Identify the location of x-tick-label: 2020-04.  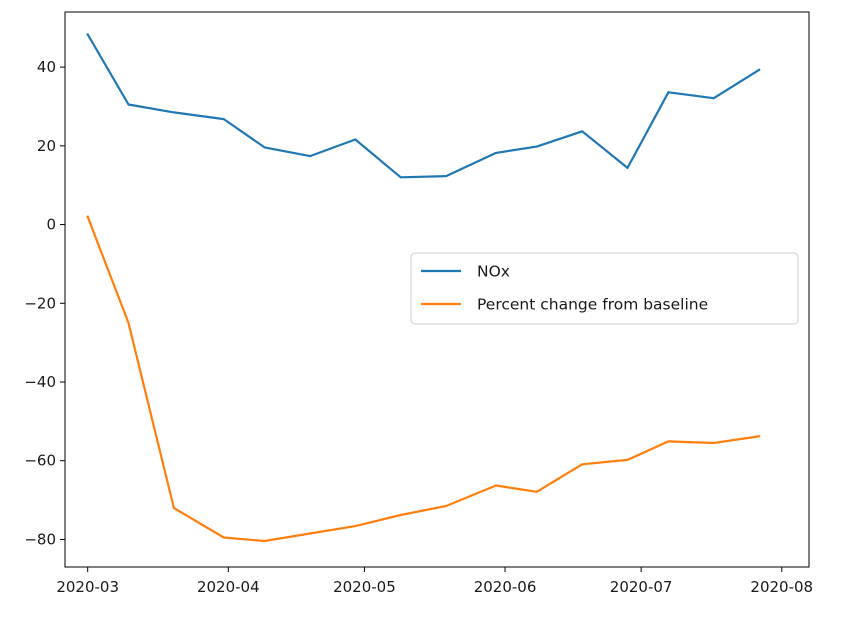
(228, 587).